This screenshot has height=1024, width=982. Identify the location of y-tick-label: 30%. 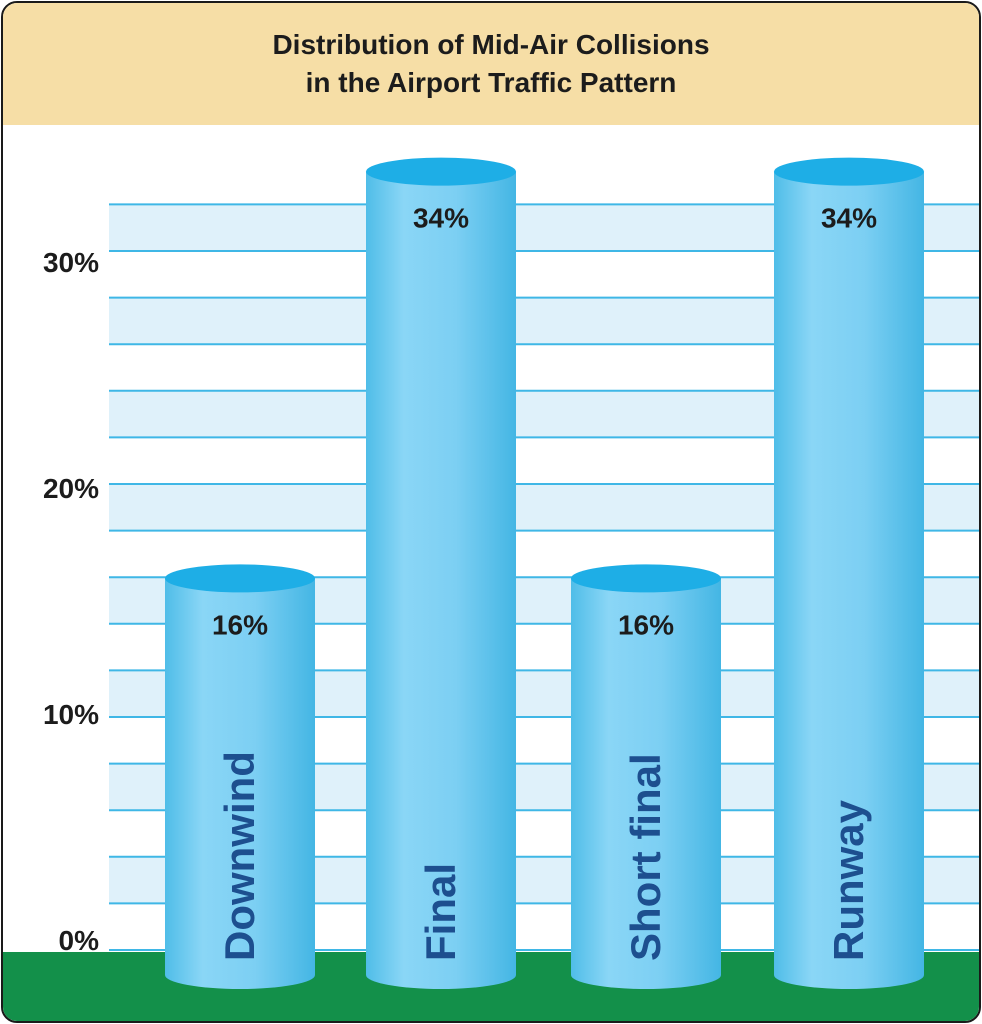
(71, 262).